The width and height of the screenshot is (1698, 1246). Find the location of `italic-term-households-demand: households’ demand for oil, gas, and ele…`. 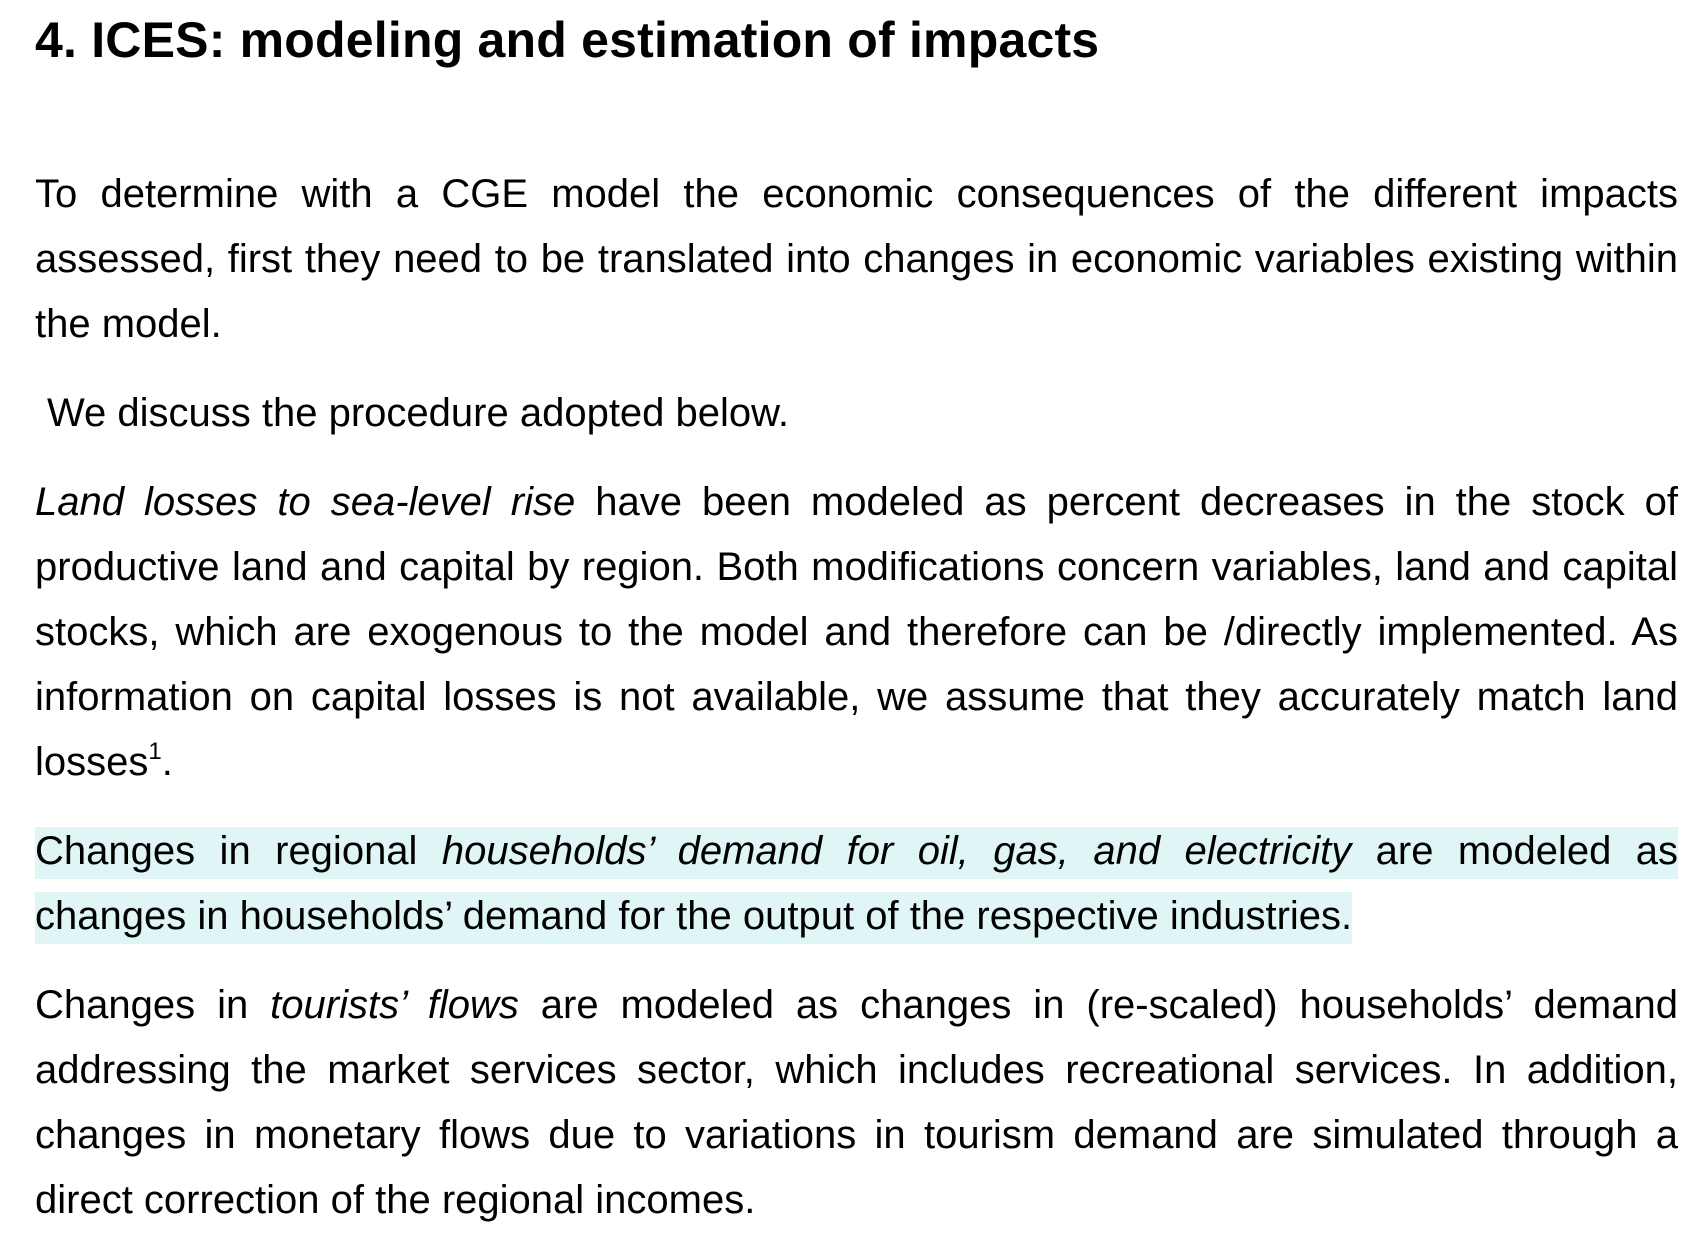

italic-term-households-demand: households’ demand for oil, gas, and ele… is located at coordinates (896, 851).